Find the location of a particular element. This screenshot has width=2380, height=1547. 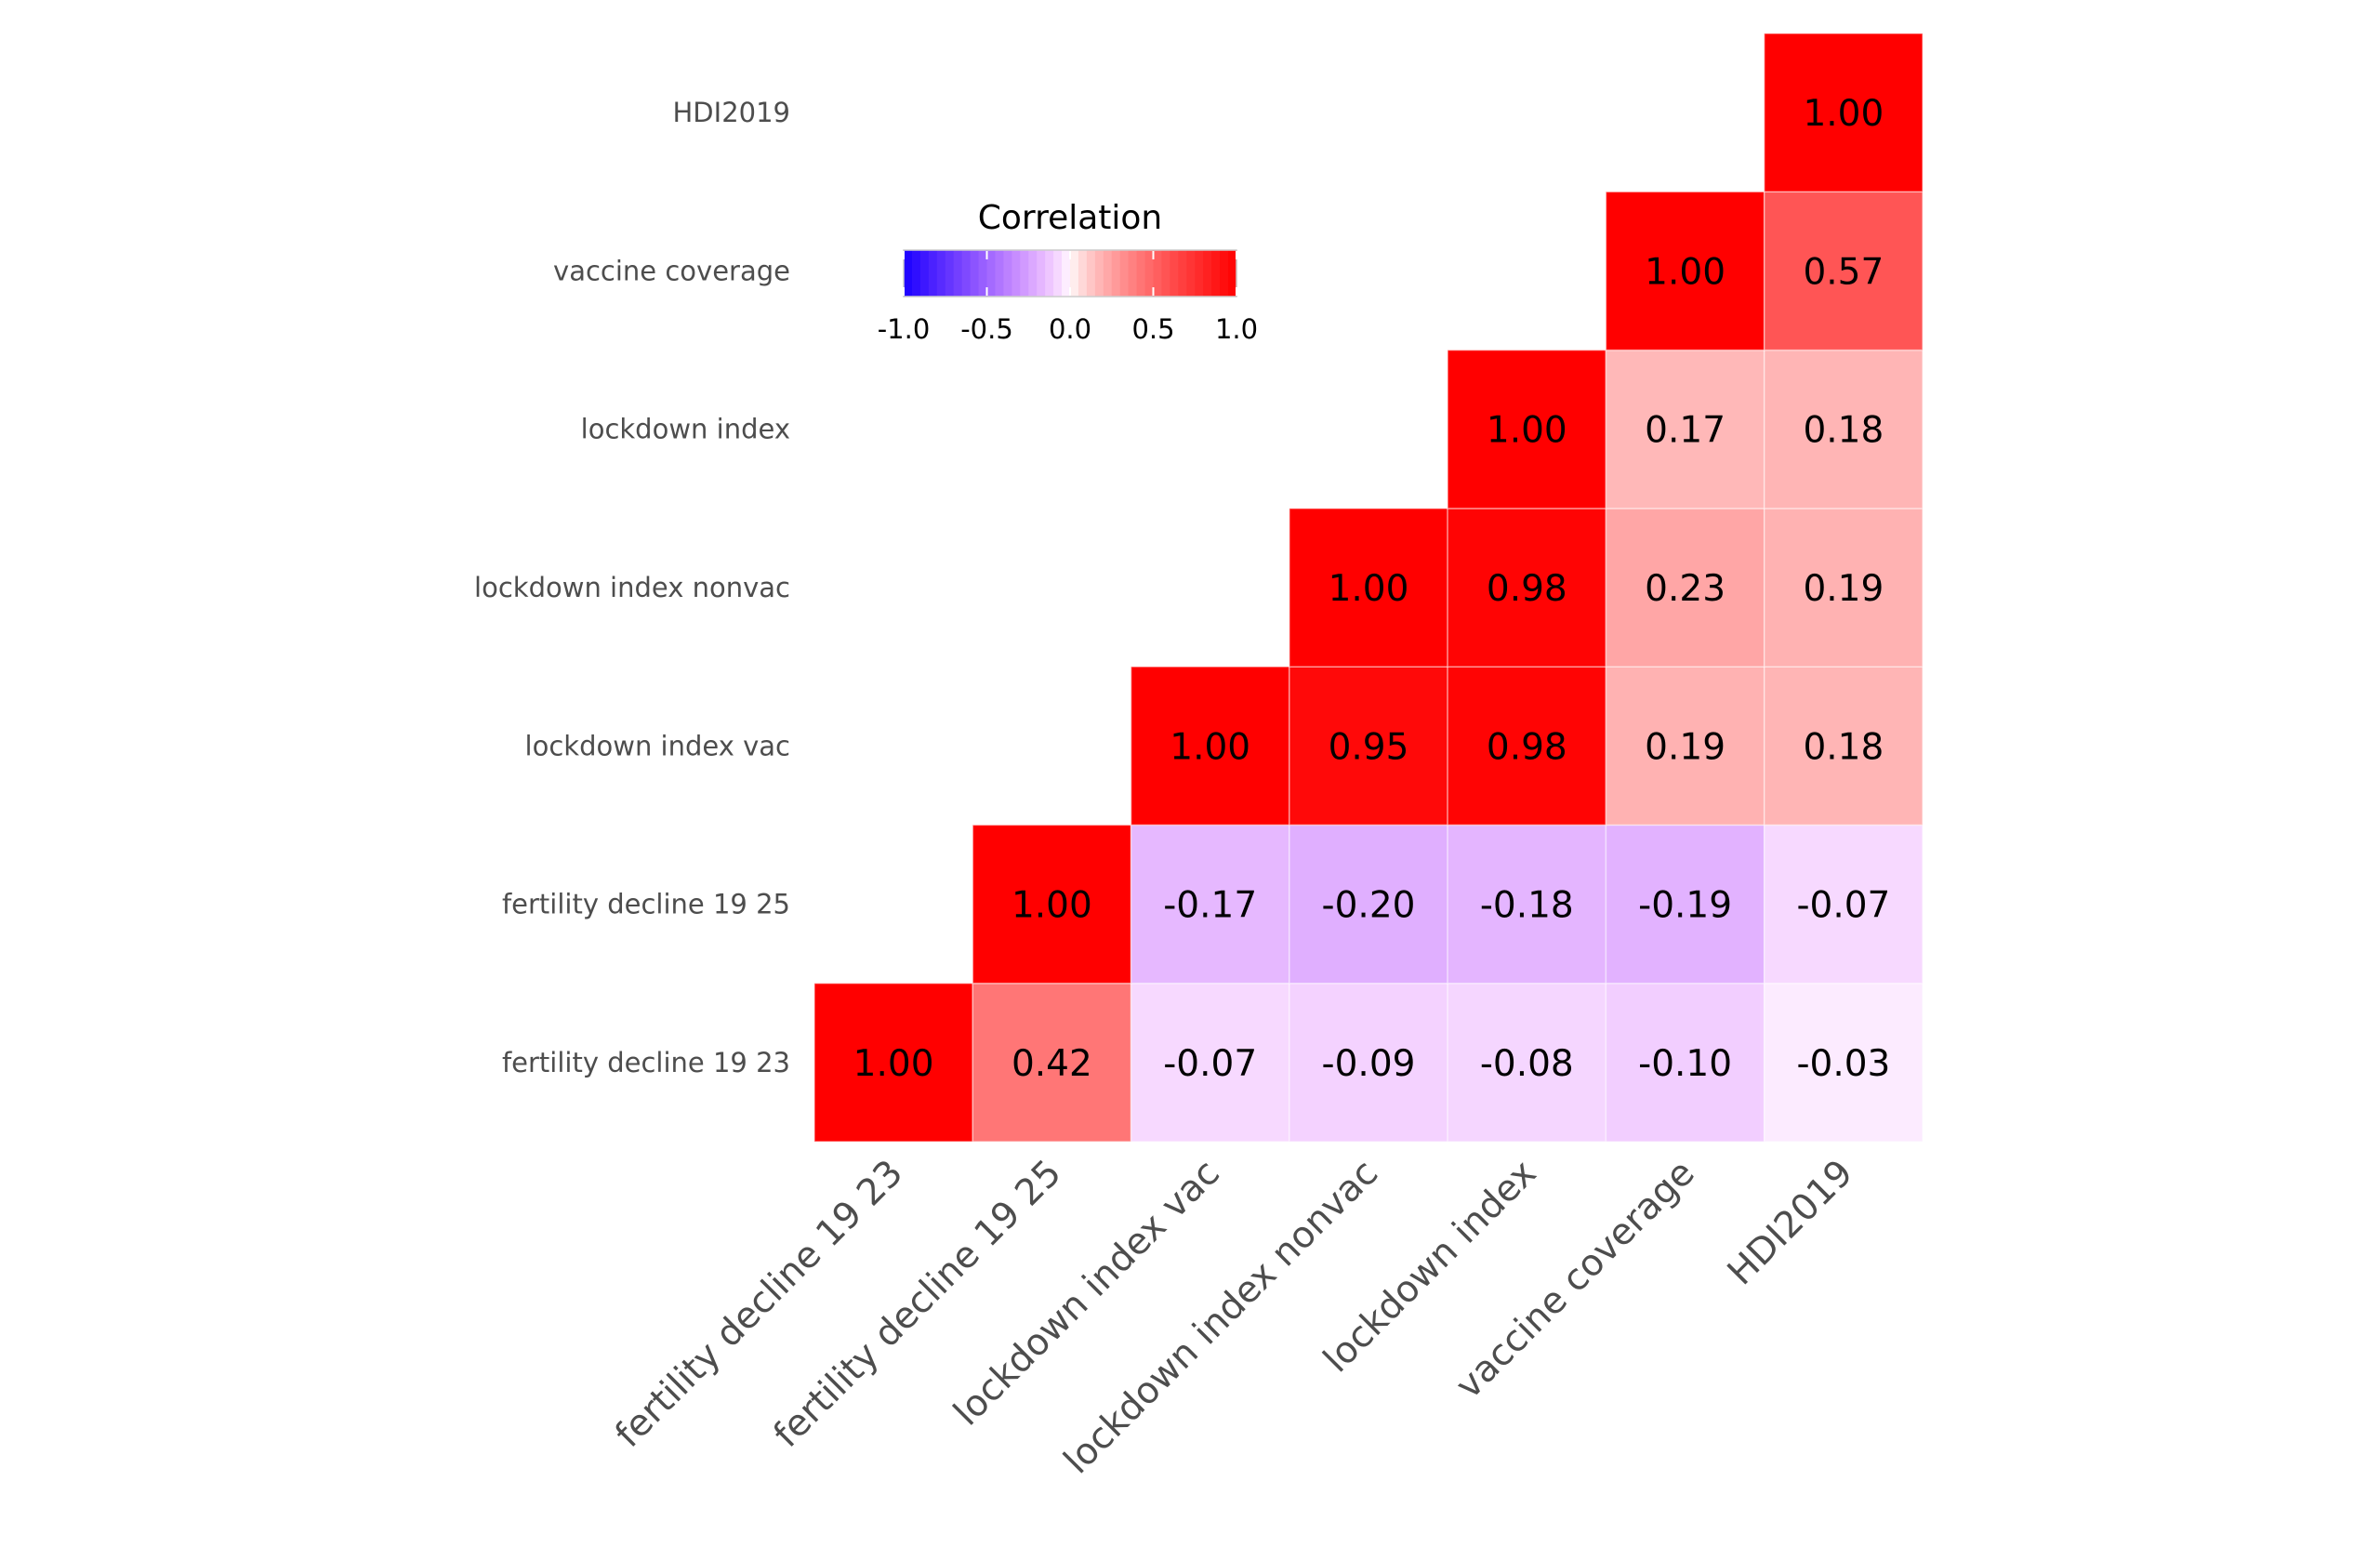

y-axis-tick-label: HDI2019 is located at coordinates (732, 112).